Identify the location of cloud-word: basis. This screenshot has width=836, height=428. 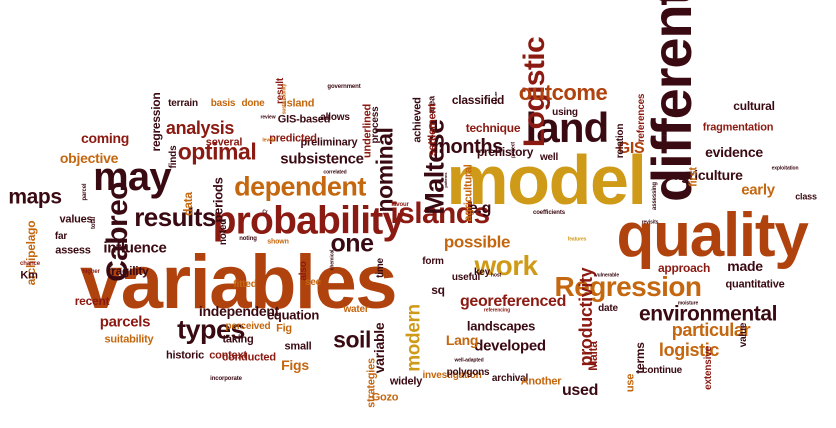
(223, 103).